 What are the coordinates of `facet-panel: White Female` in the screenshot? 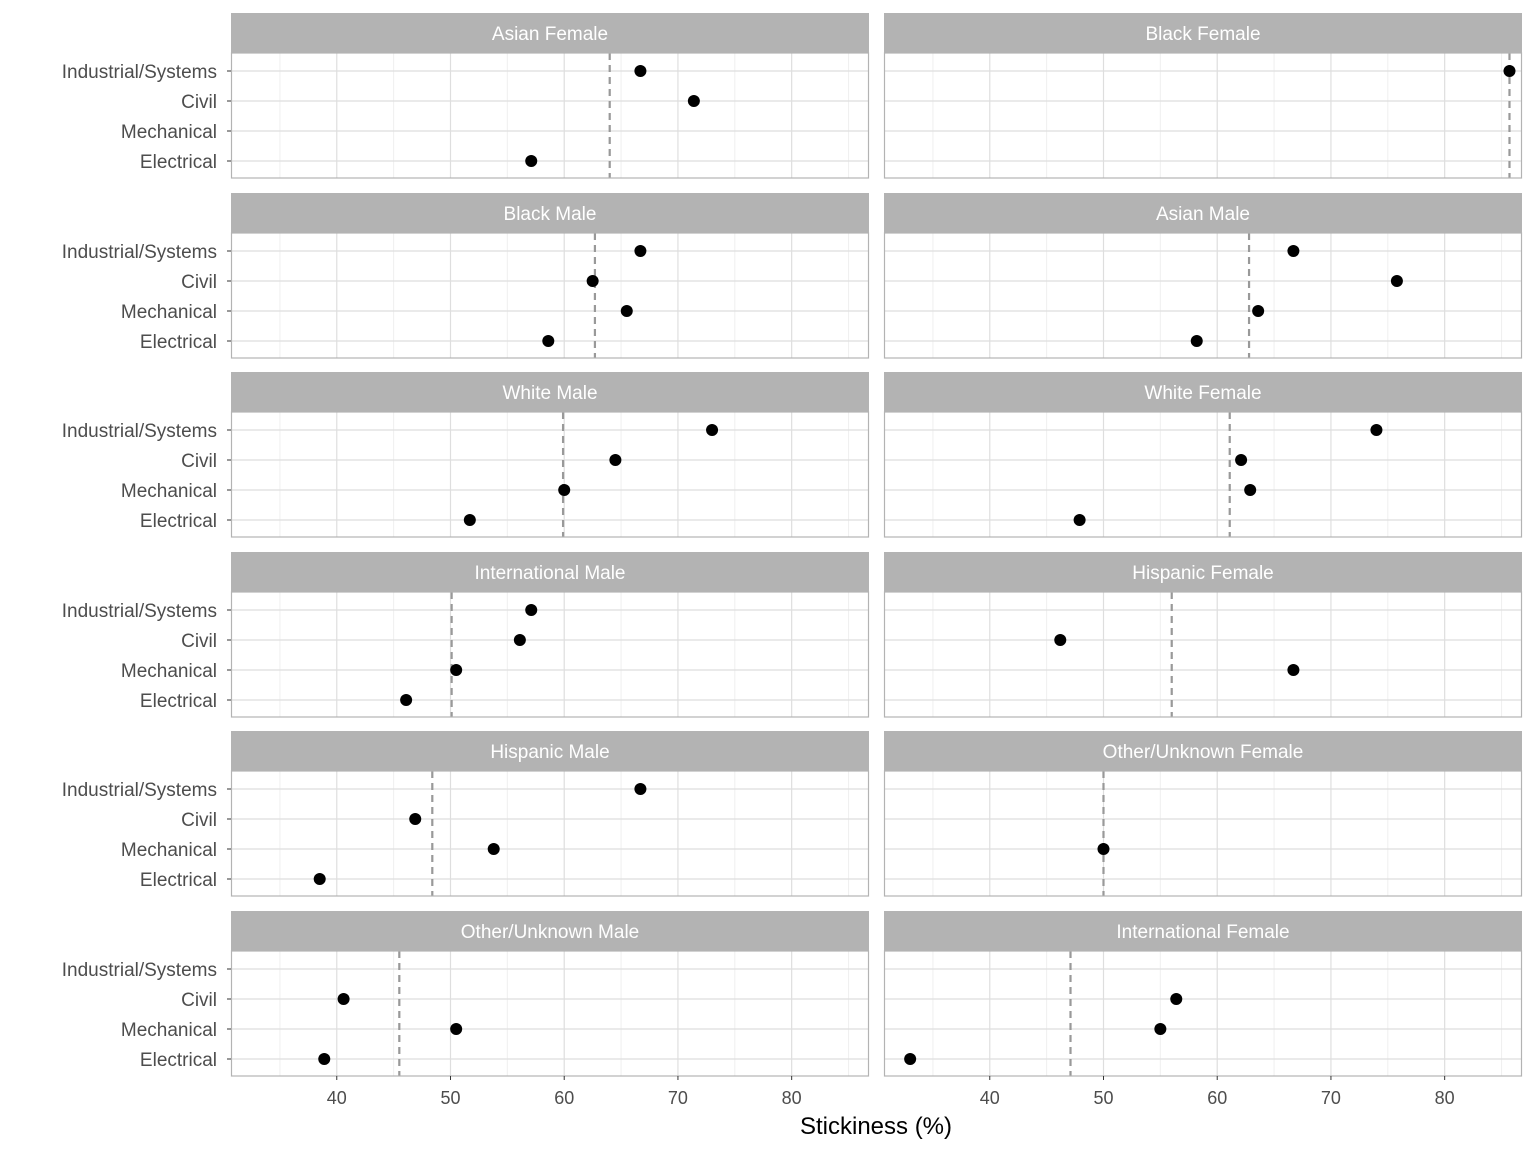 It's located at (1203, 455).